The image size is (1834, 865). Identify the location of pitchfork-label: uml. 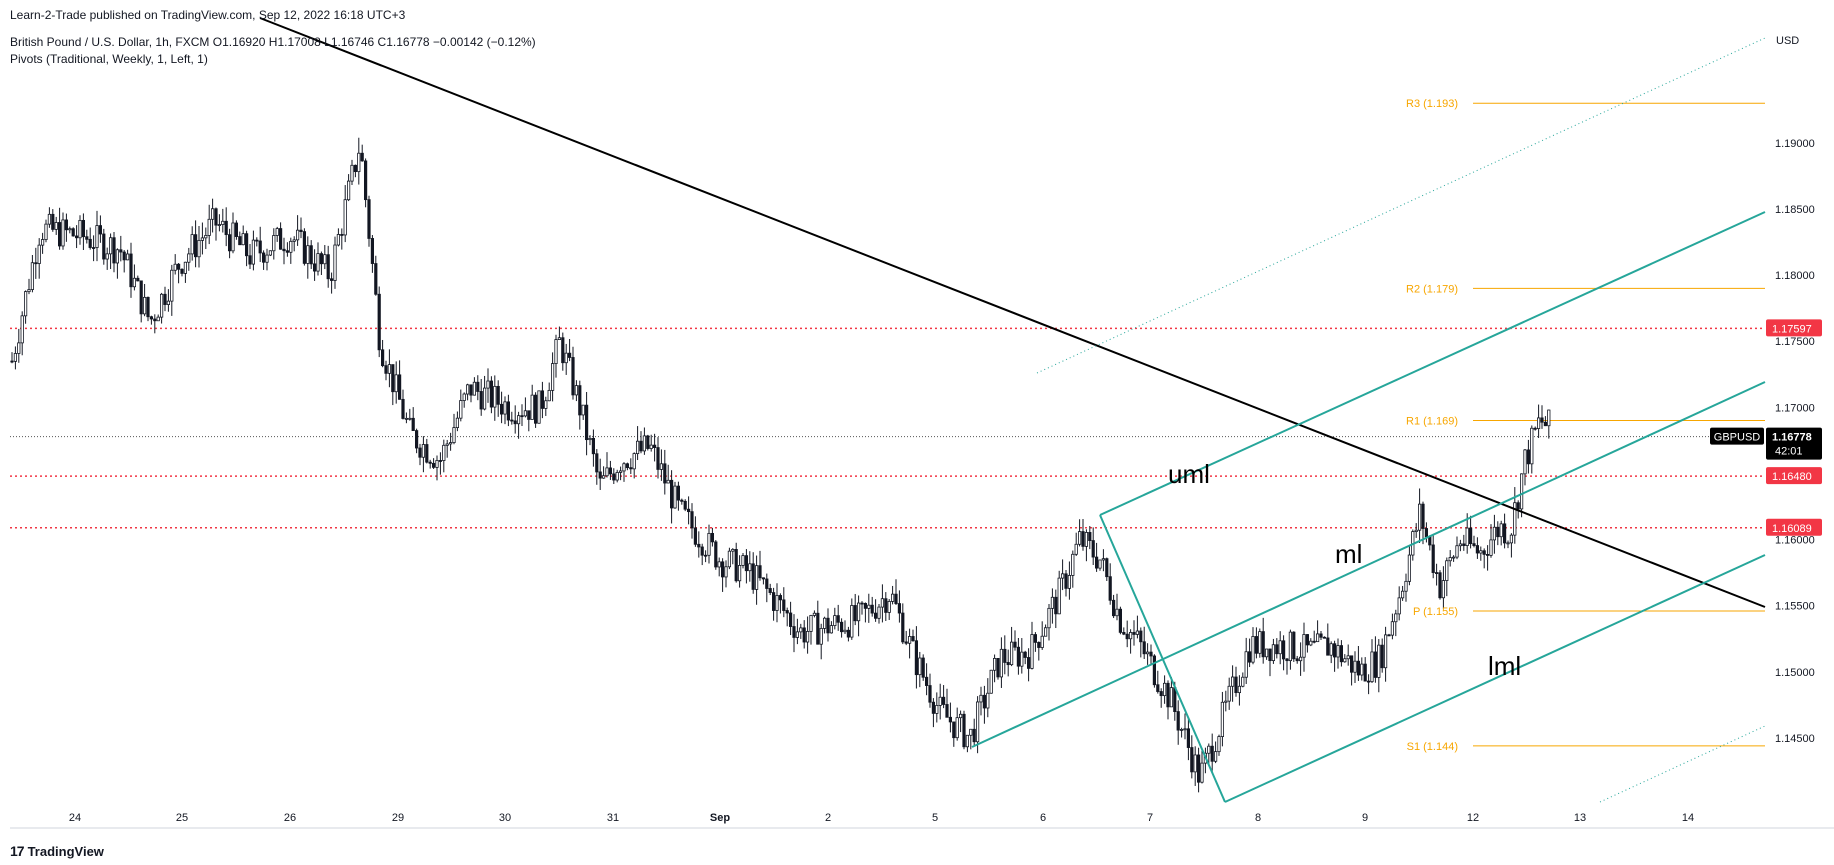
(1189, 474).